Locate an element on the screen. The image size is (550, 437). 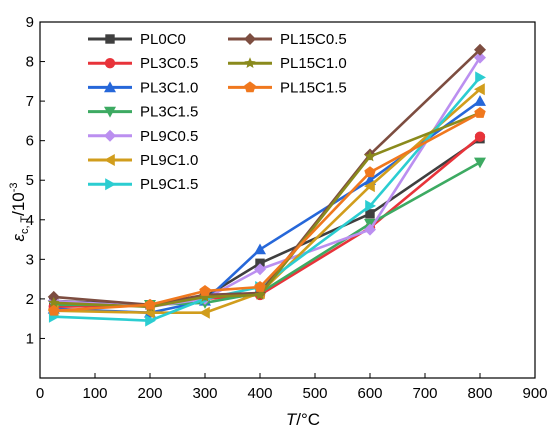
x-tick-label: 800 is located at coordinates (479, 393).